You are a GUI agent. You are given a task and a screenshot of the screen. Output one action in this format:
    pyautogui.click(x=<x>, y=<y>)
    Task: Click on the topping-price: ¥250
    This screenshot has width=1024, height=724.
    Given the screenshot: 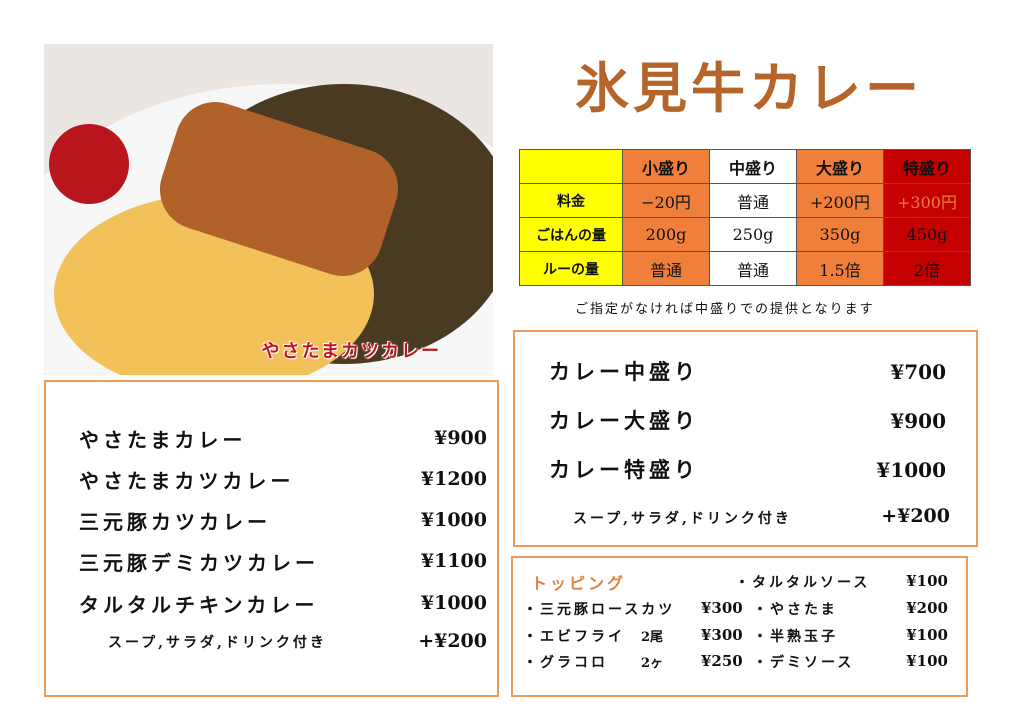 What is the action you would take?
    pyautogui.click(x=722, y=661)
    